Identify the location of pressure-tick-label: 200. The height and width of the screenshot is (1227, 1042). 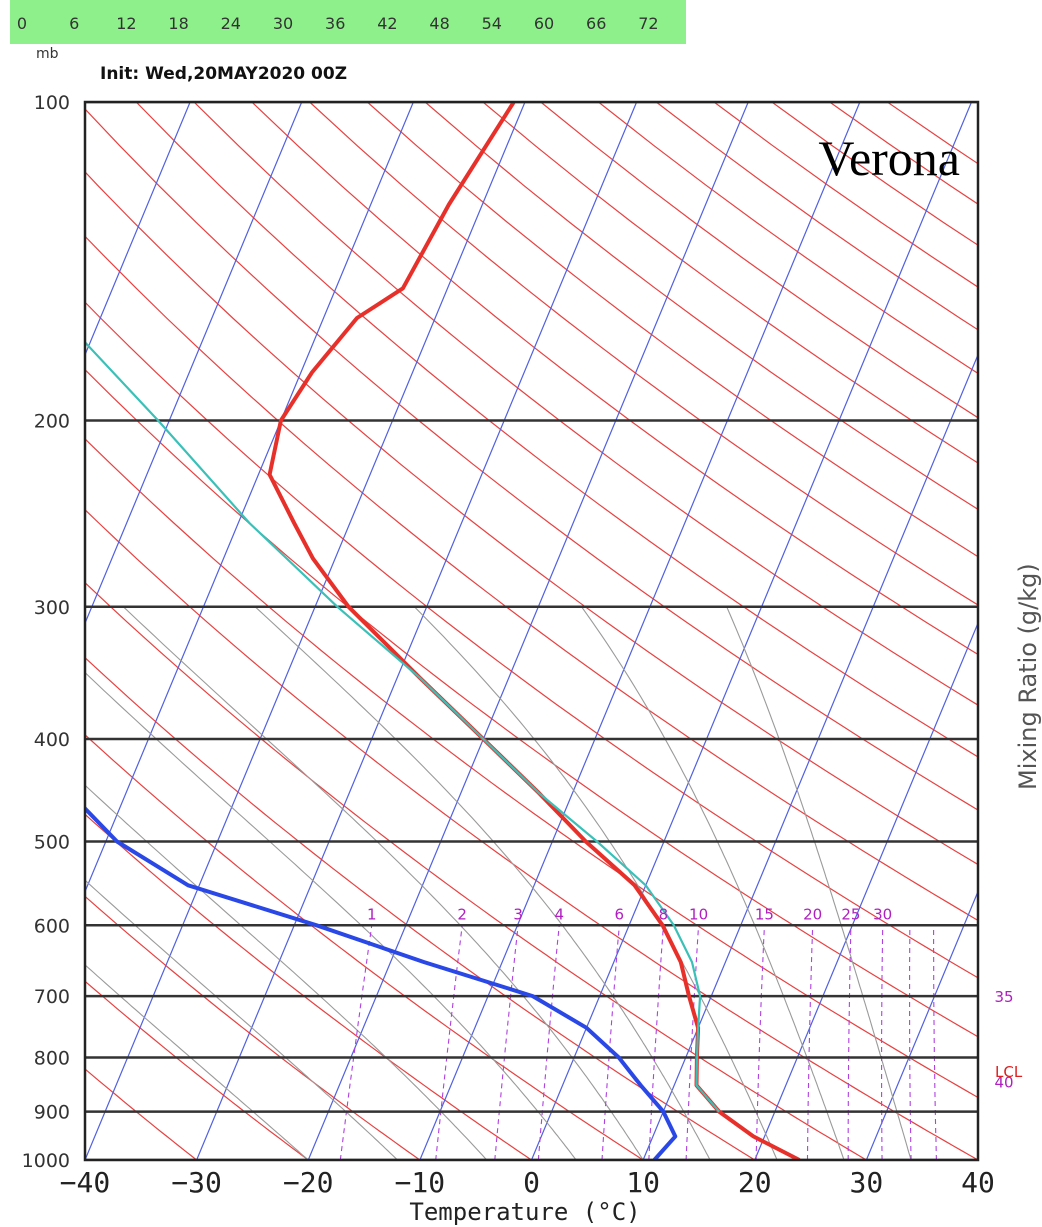
(52, 421).